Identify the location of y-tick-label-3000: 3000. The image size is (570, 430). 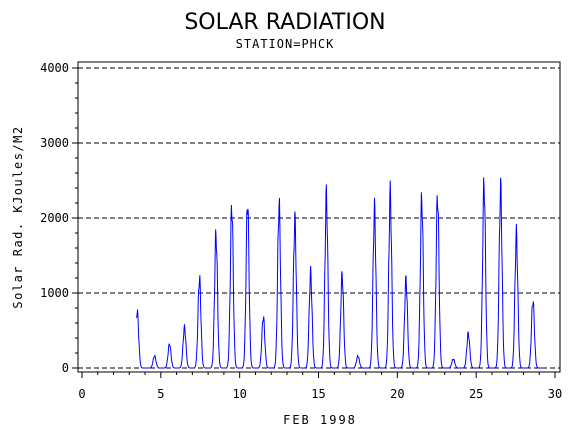
(54, 143).